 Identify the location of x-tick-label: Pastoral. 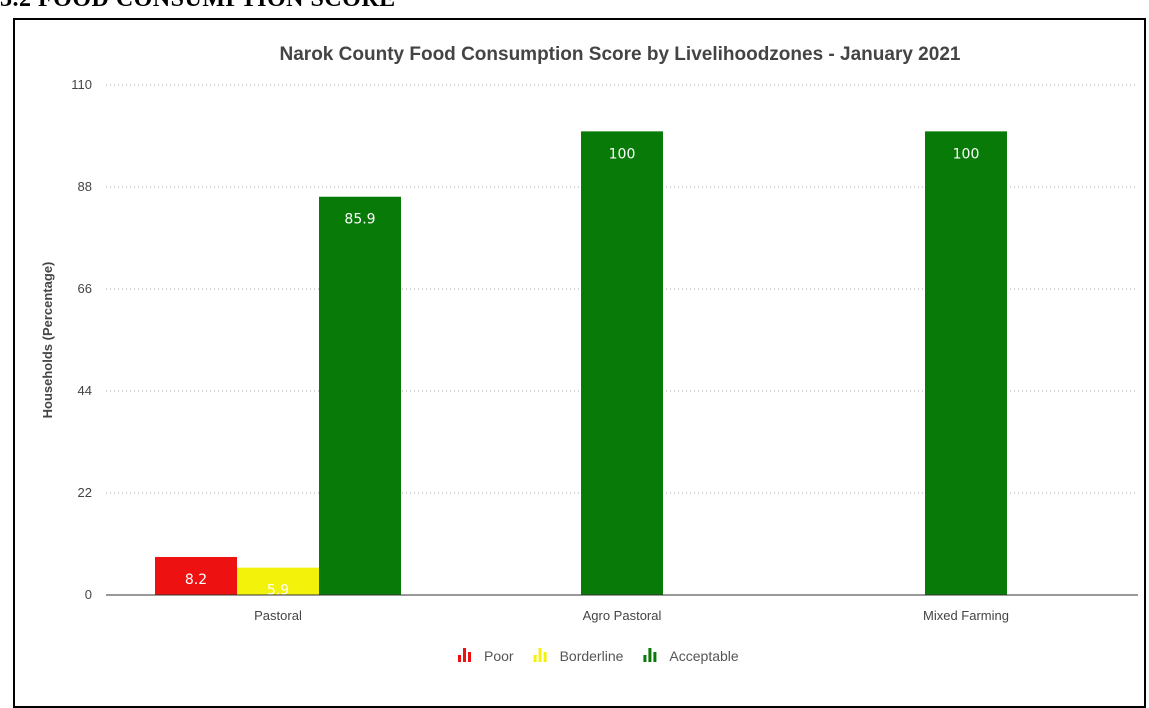
(278, 615).